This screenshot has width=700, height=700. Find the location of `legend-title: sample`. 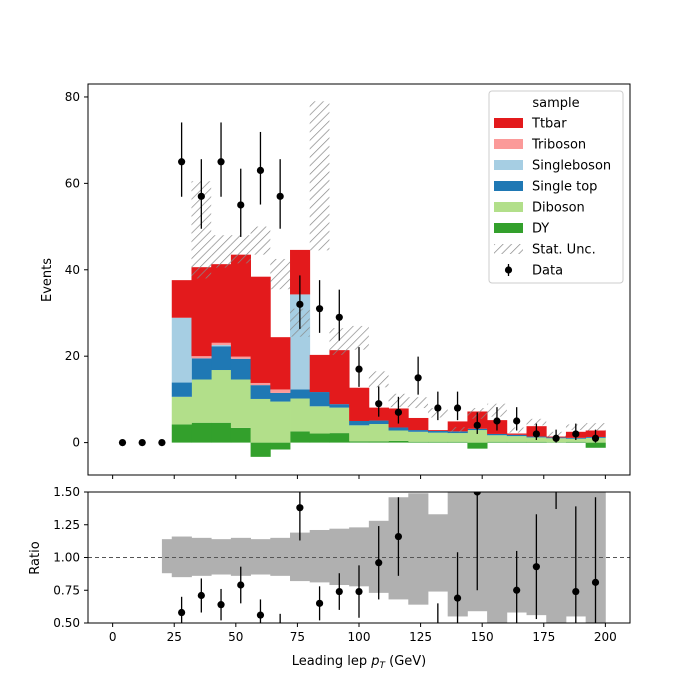

legend-title: sample is located at coordinates (555, 103).